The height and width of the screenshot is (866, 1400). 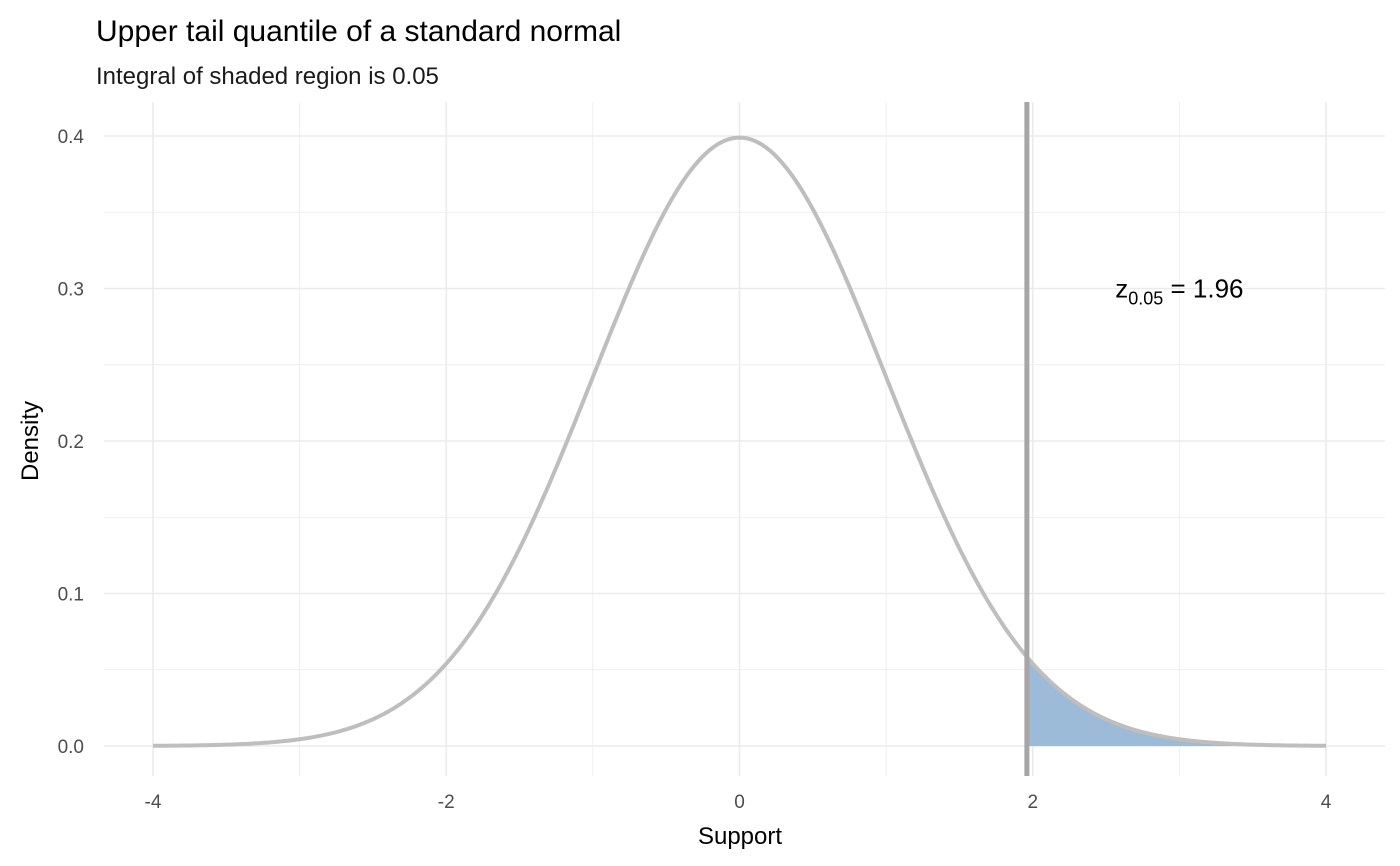 I want to click on y-tick-label: 0.0, so click(x=71, y=747).